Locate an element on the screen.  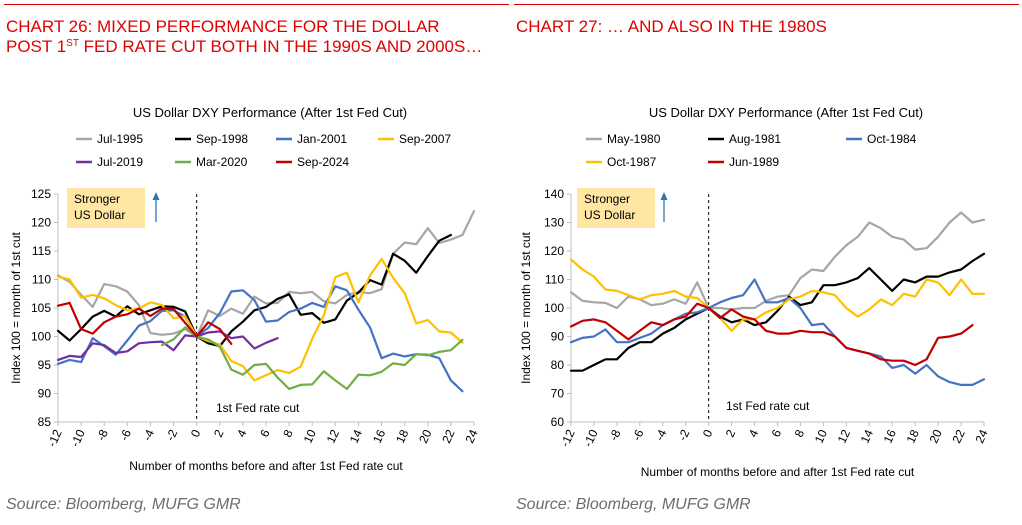
legend-label: Oct-1984 is located at coordinates (892, 139).